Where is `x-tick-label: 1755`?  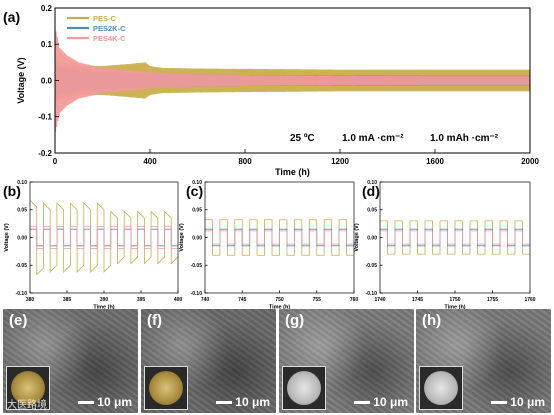 x-tick-label: 1755 is located at coordinates (492, 300).